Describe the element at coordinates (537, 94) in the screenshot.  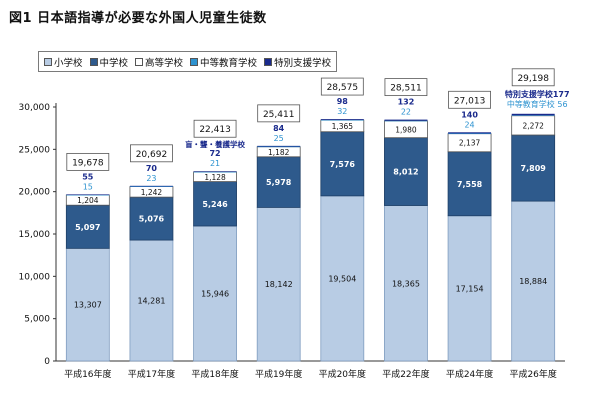
I see `annotation-h26-special: 特別支援学校177` at that location.